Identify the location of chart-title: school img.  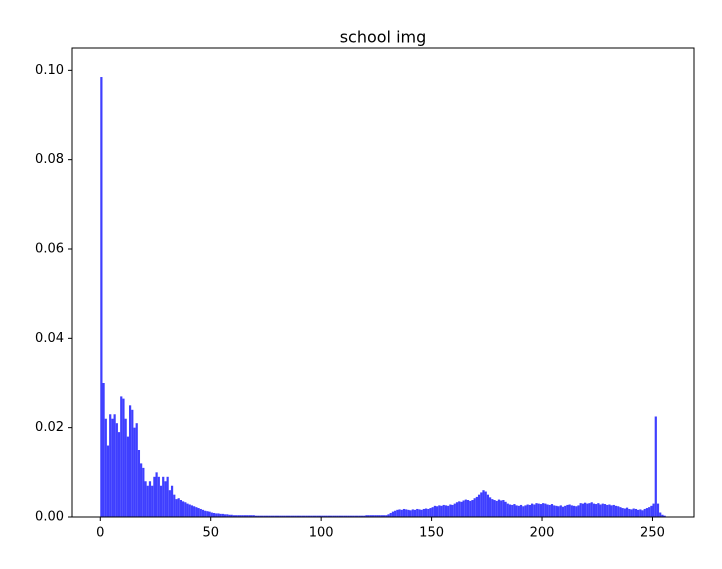
(383, 37).